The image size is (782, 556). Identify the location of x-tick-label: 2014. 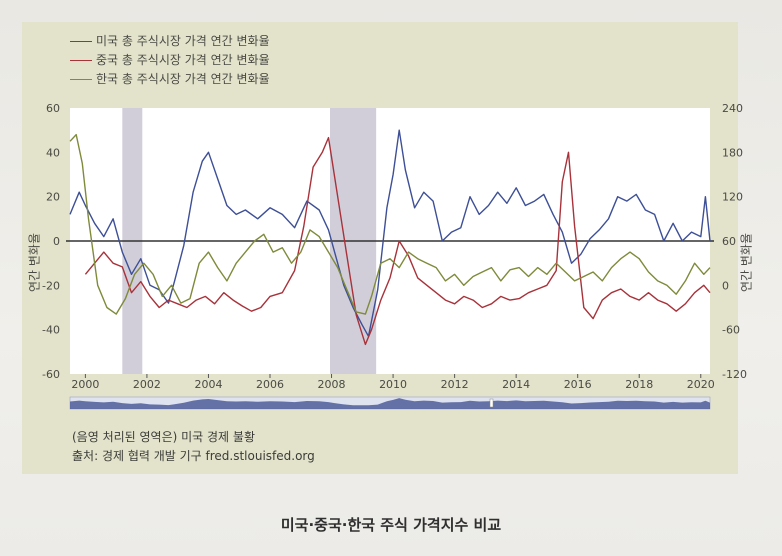
(516, 384).